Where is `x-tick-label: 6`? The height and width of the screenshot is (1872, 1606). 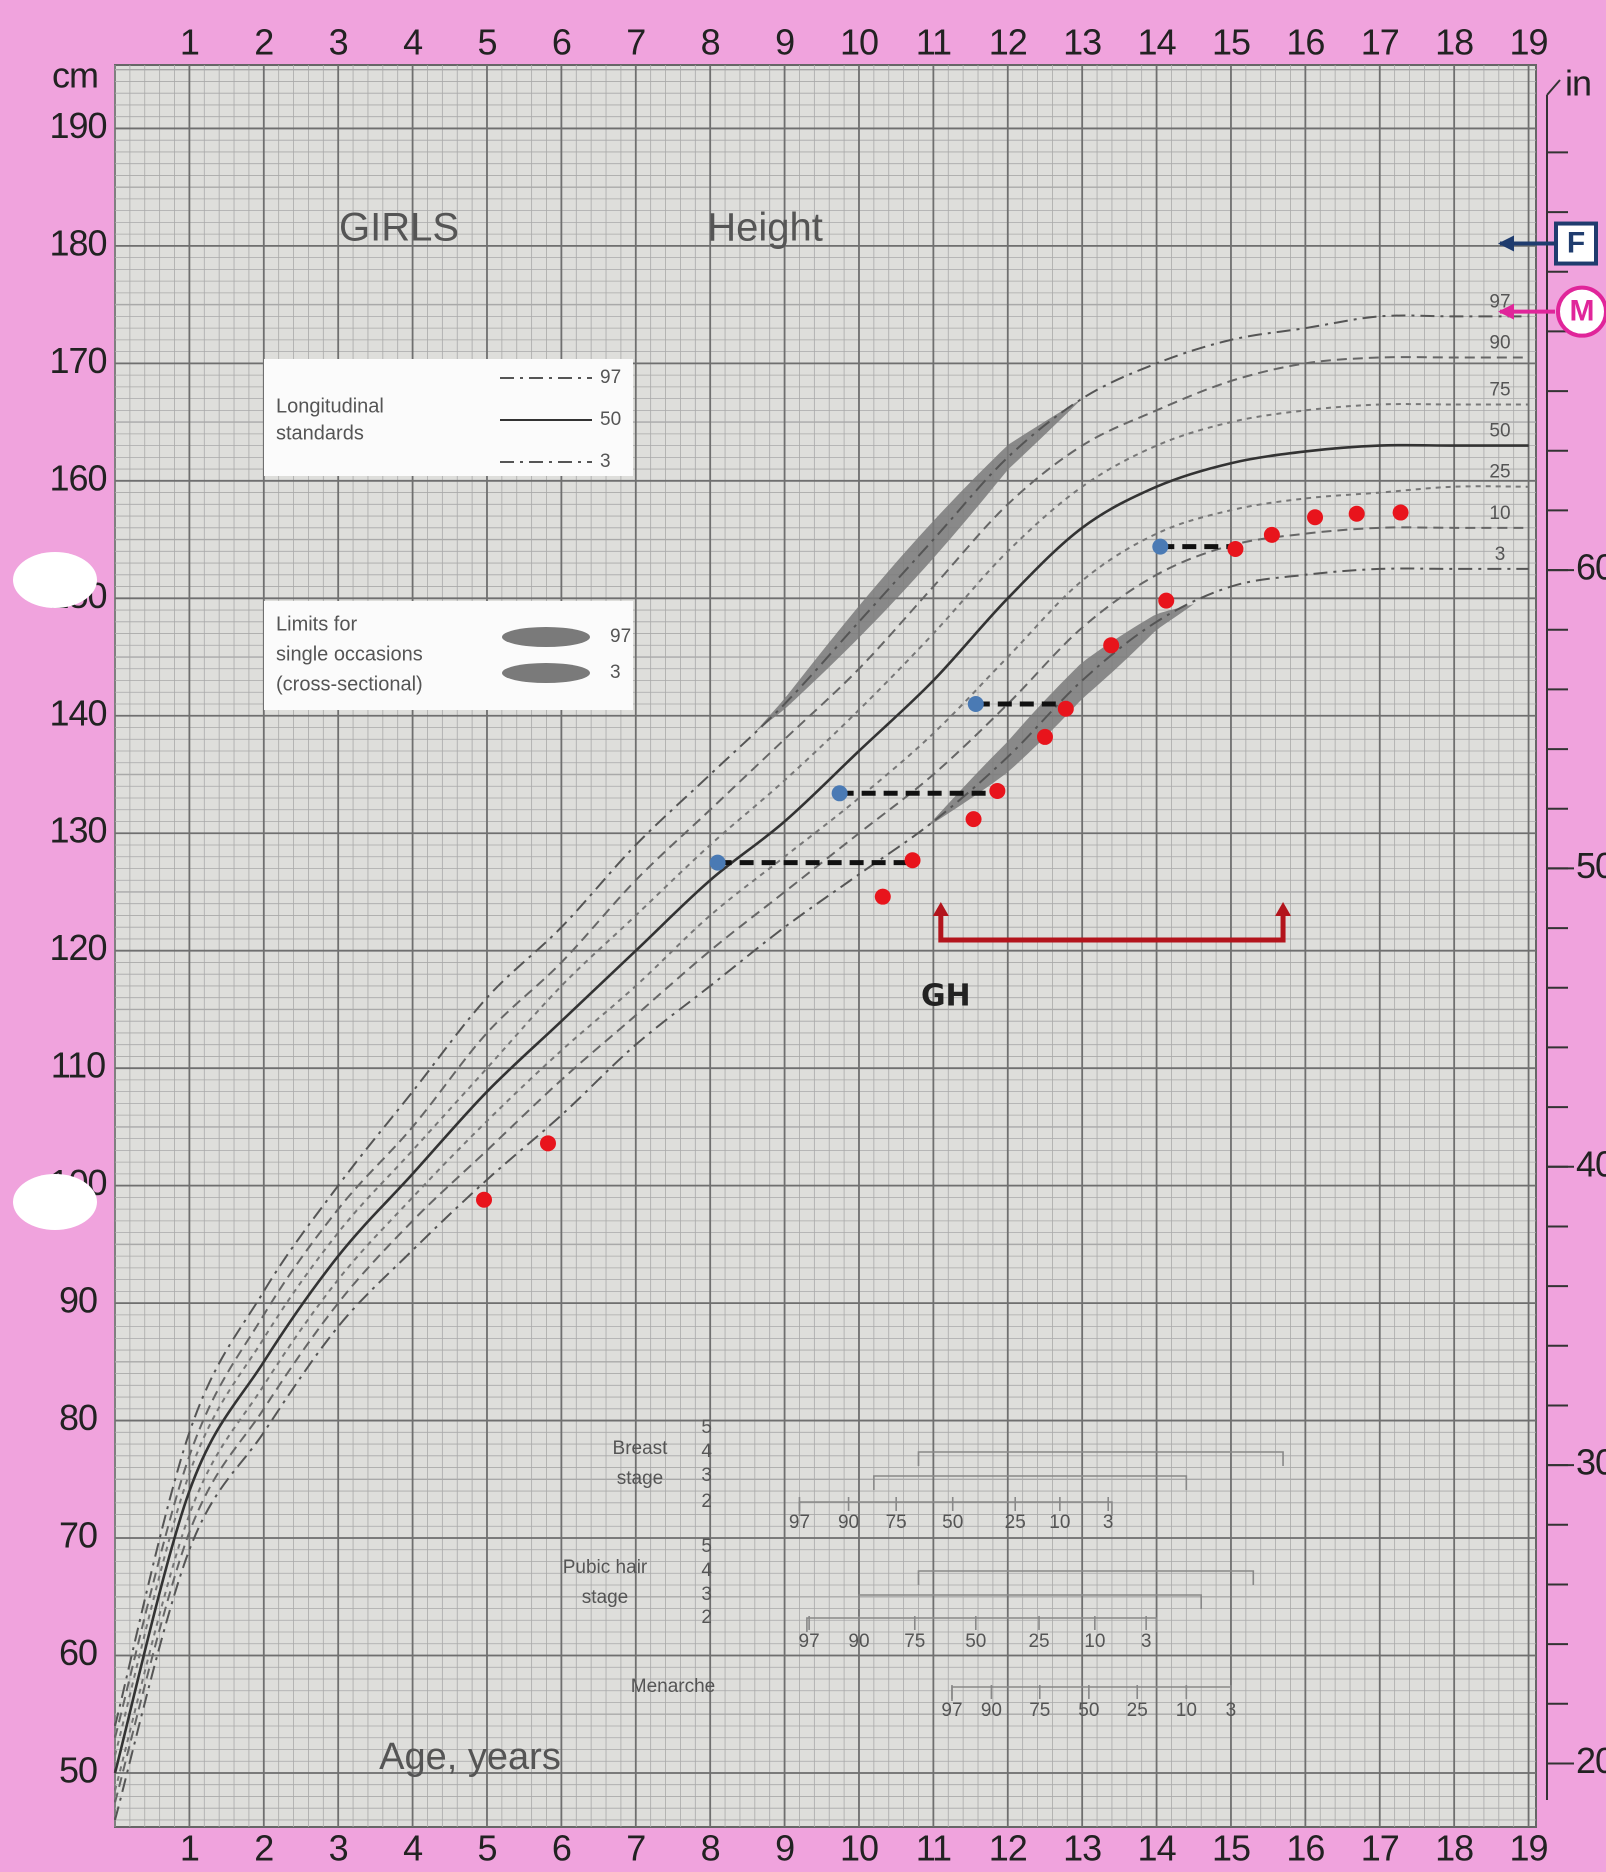
x-tick-label: 6 is located at coordinates (561, 1848).